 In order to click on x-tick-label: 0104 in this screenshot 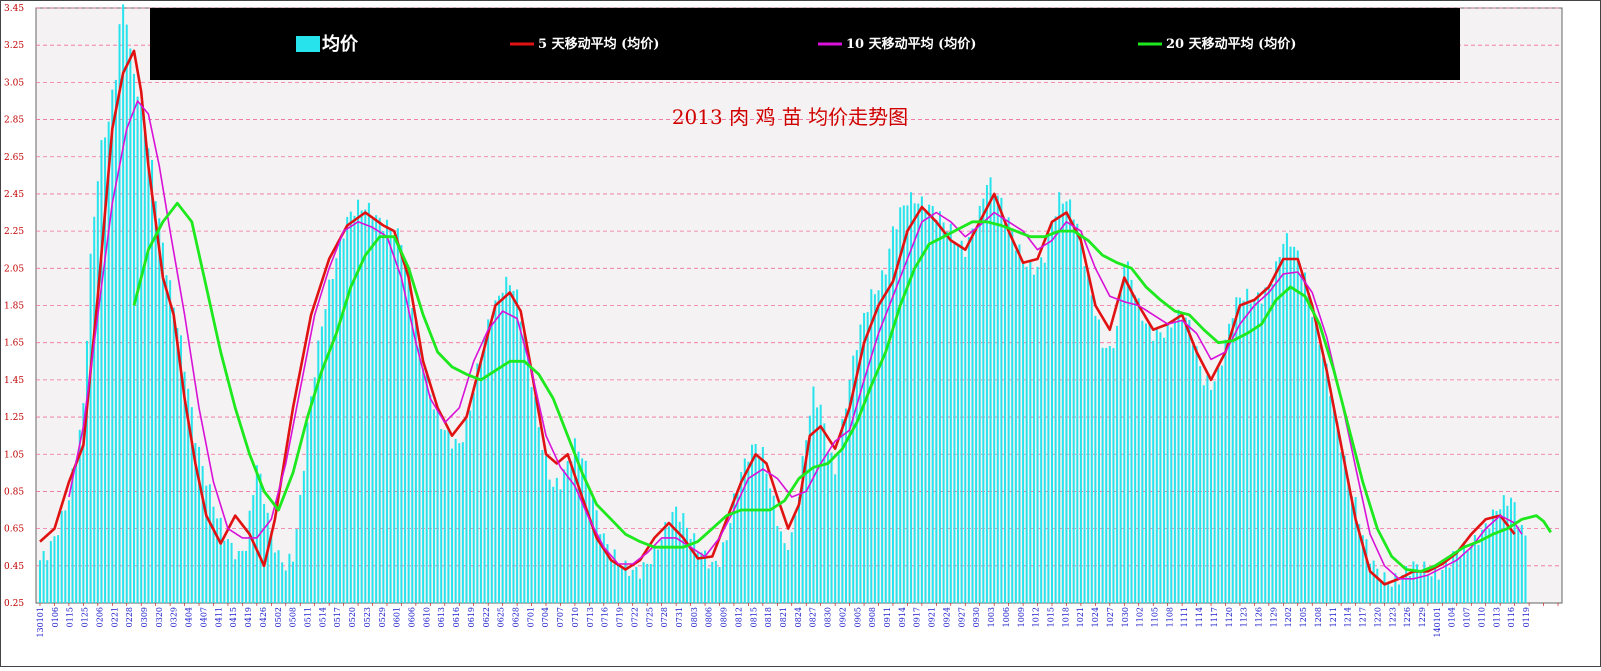, I will do `click(1452, 617)`.